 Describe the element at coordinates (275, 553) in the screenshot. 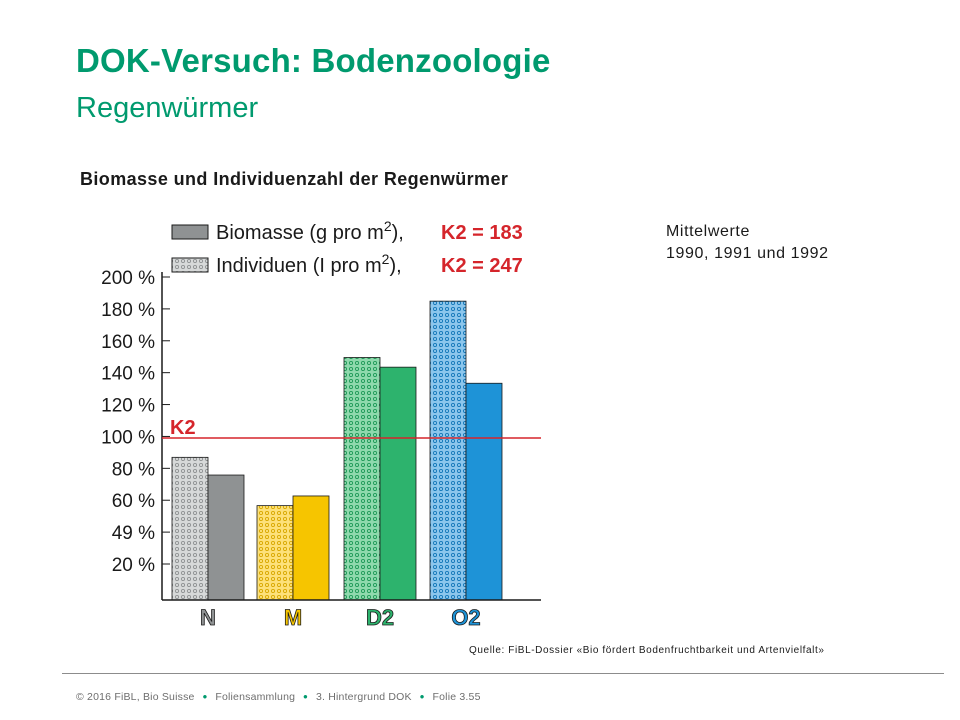

I see `bar-m-individuals` at that location.